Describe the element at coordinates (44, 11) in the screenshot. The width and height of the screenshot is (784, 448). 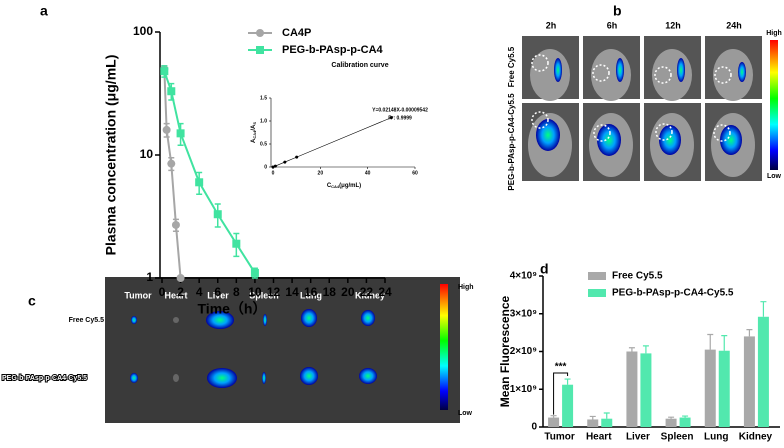
I see `panel-label: a` at that location.